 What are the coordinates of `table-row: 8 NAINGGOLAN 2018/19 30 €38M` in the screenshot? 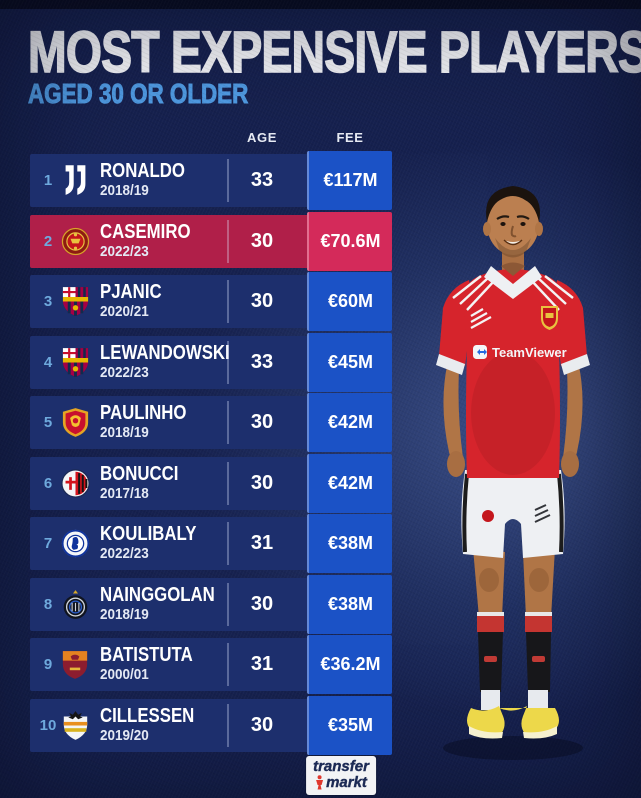 It's located at (211, 604).